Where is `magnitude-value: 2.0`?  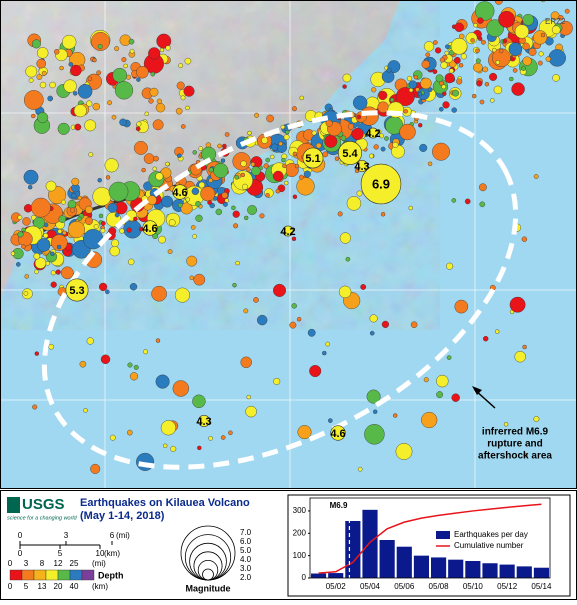
magnitude-value: 2.0 is located at coordinates (246, 577).